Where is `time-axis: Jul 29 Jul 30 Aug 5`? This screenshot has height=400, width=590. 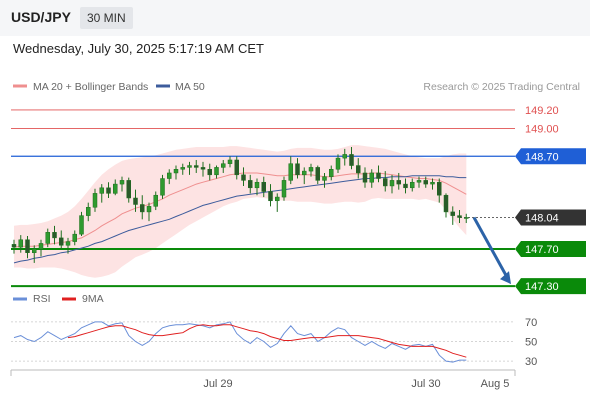
time-axis: Jul 29 Jul 30 Aug 5 is located at coordinates (263, 379).